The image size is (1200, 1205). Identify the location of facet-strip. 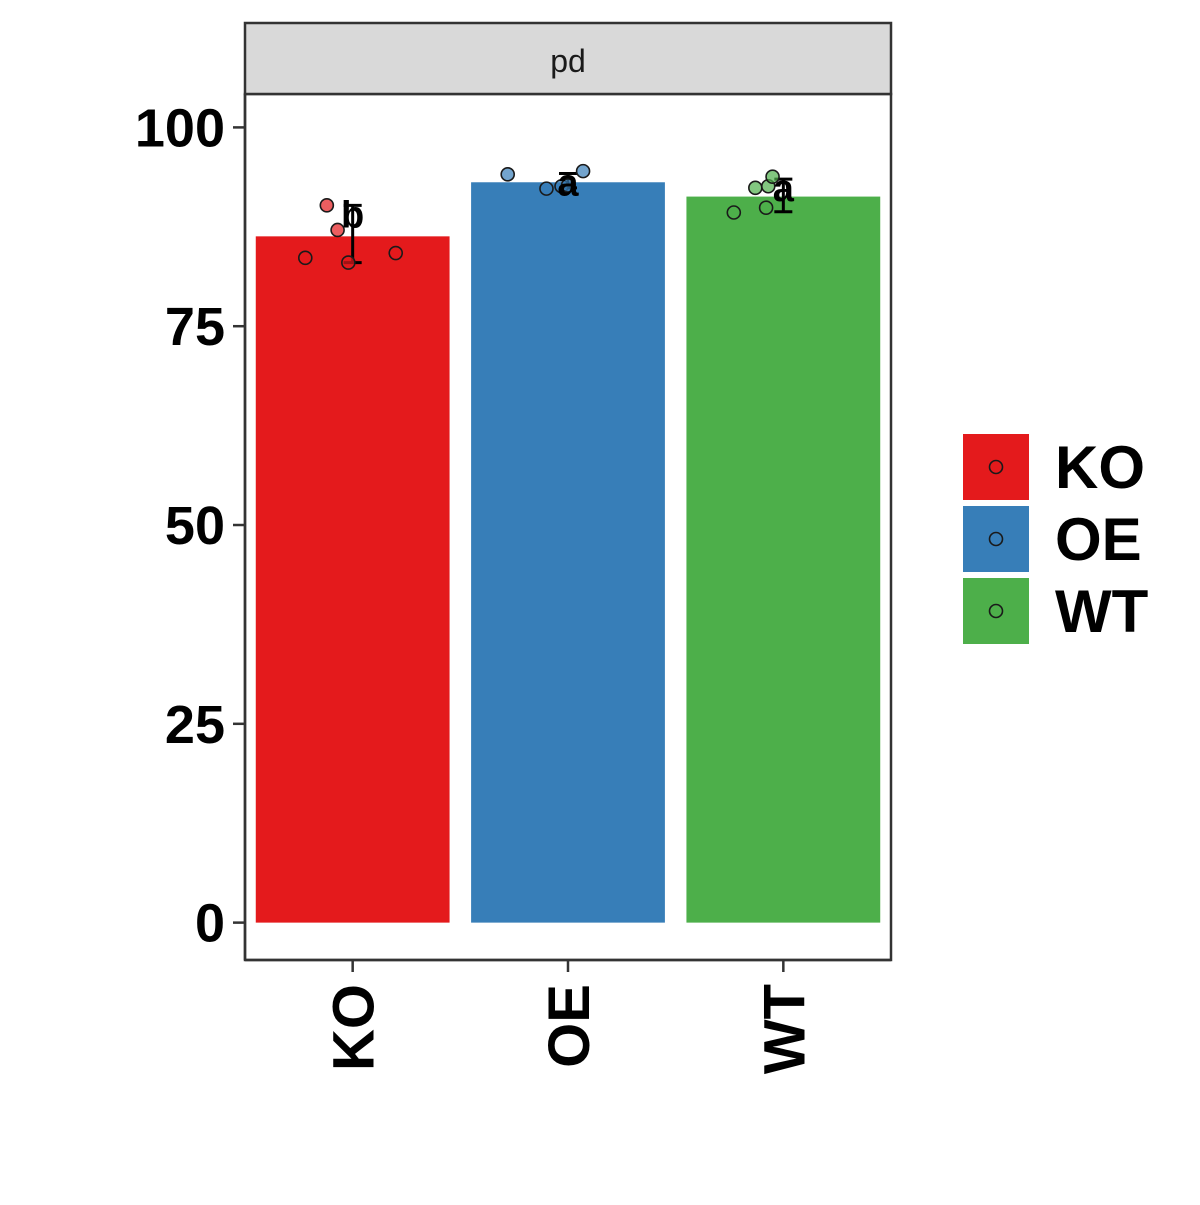
(568, 58).